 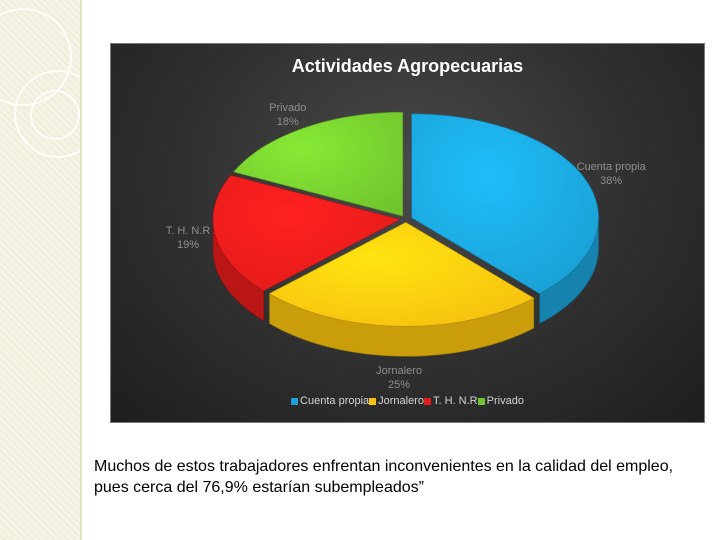 What do you see at coordinates (407, 66) in the screenshot?
I see `chart-title: Actividades Agropecuarias` at bounding box center [407, 66].